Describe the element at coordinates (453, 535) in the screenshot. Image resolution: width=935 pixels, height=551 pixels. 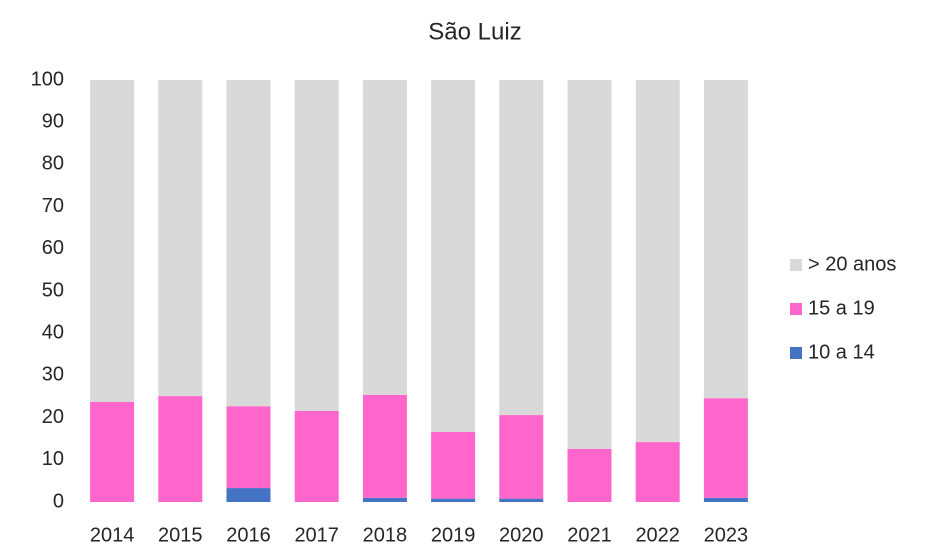
I see `x-tick-label: 2019` at that location.